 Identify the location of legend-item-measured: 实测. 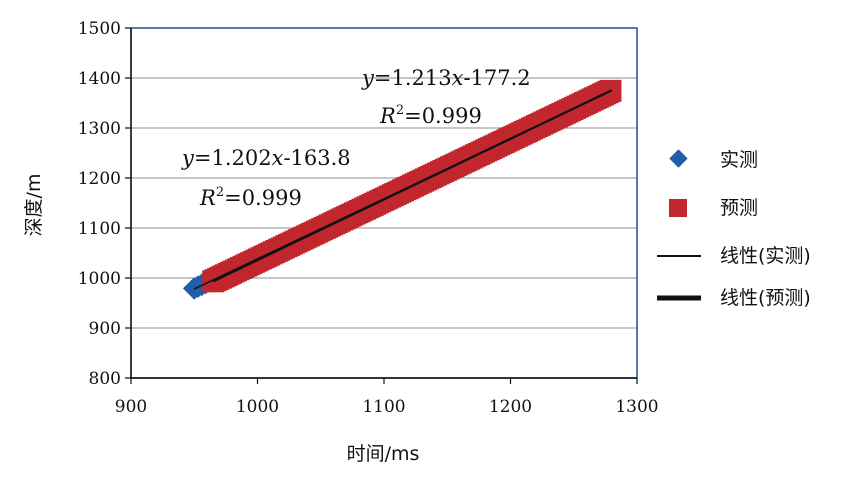
(713, 160).